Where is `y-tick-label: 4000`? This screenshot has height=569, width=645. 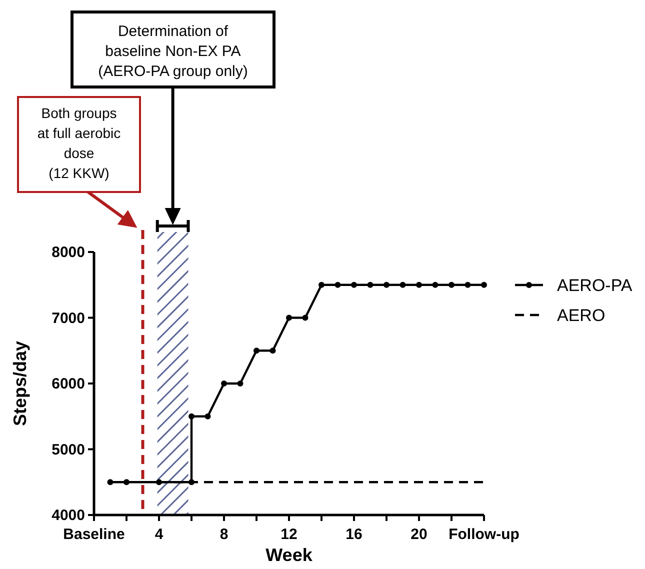
y-tick-label: 4000 is located at coordinates (68, 515).